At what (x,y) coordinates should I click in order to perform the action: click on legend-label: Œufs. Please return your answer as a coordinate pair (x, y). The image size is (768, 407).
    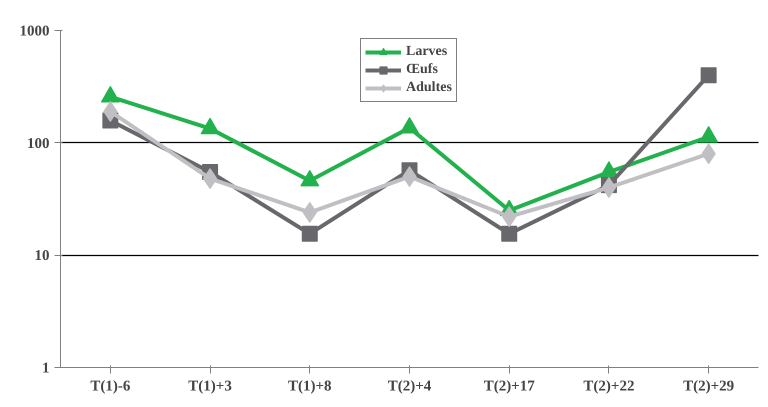
    Looking at the image, I should click on (422, 70).